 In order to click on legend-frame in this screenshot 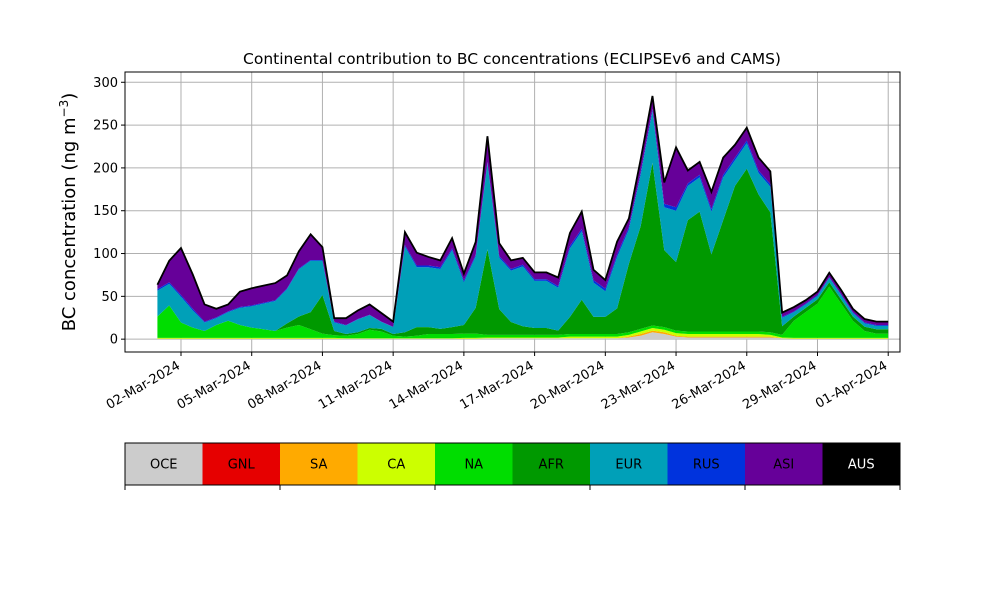, I will do `click(512, 464)`.